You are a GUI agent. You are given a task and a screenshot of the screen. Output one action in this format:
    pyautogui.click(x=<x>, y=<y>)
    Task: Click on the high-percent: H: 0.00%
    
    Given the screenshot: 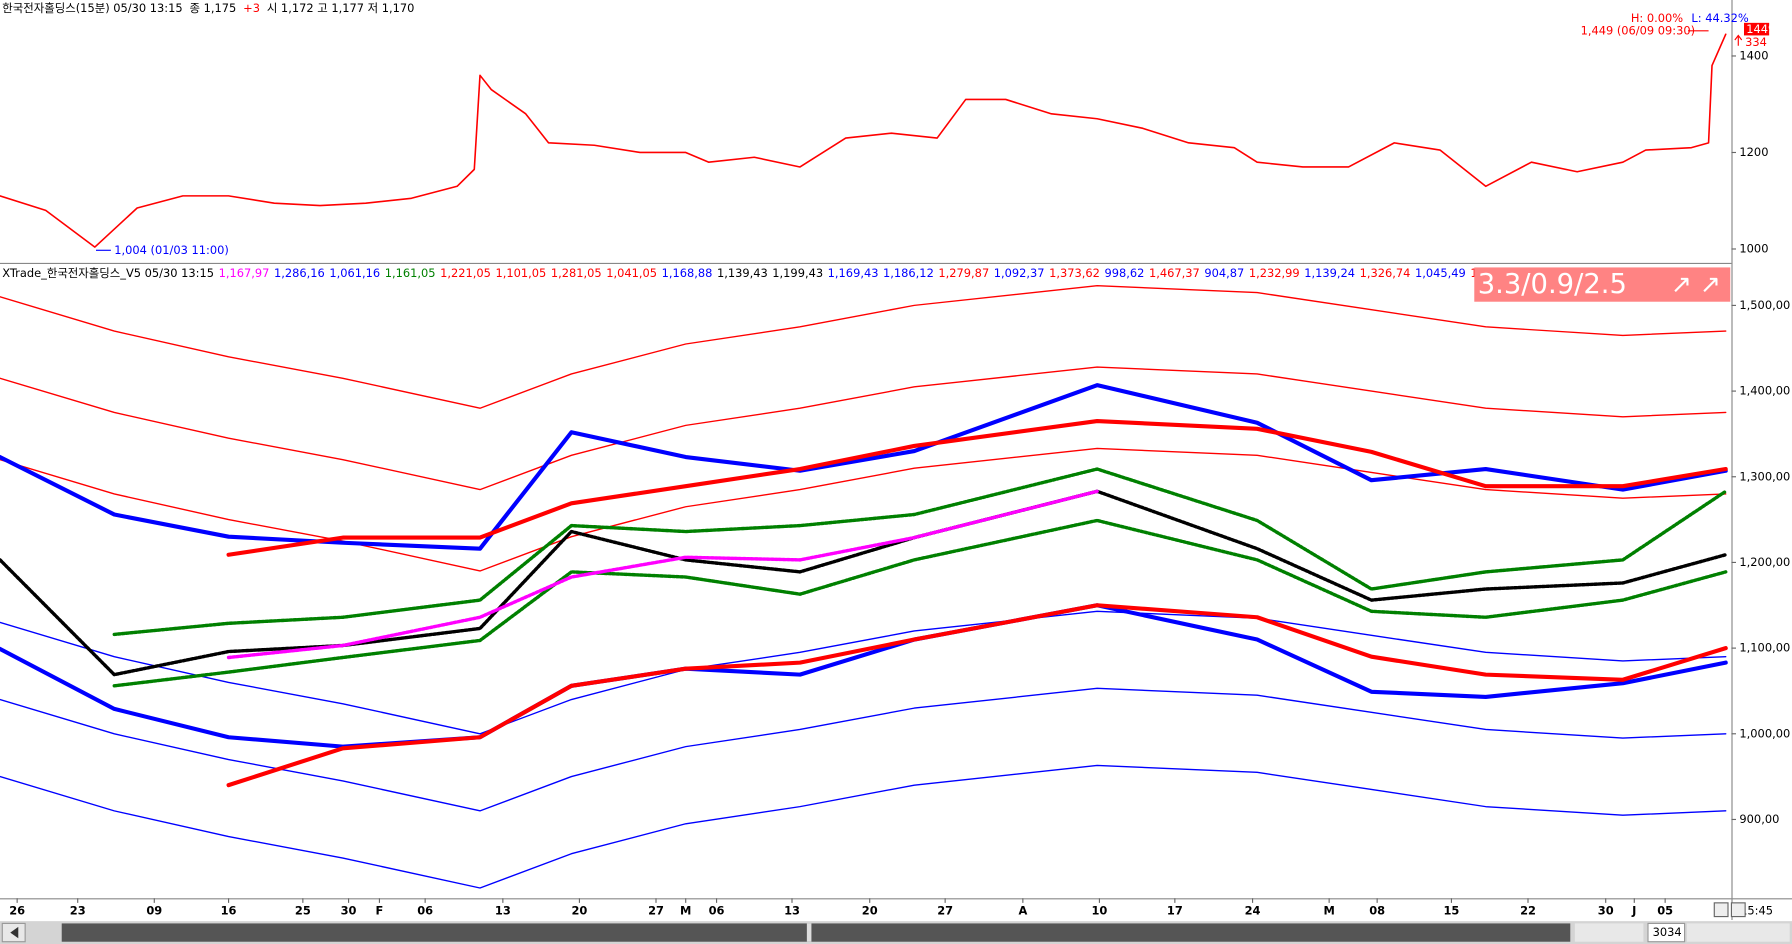 What is the action you would take?
    pyautogui.click(x=1657, y=18)
    